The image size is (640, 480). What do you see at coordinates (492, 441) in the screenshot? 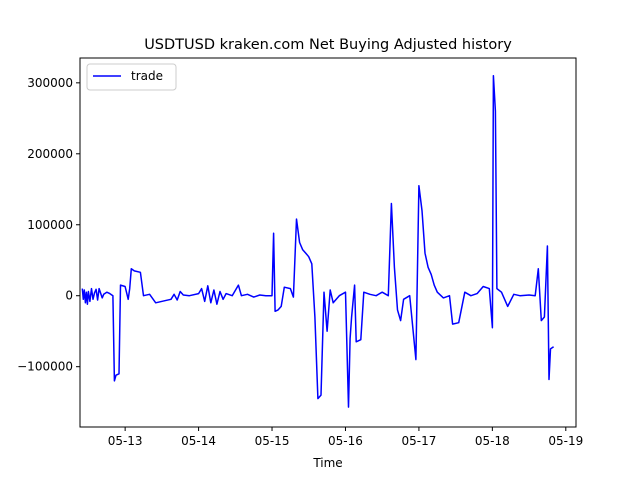
I see `x-tick-label-5: 05-18` at bounding box center [492, 441].